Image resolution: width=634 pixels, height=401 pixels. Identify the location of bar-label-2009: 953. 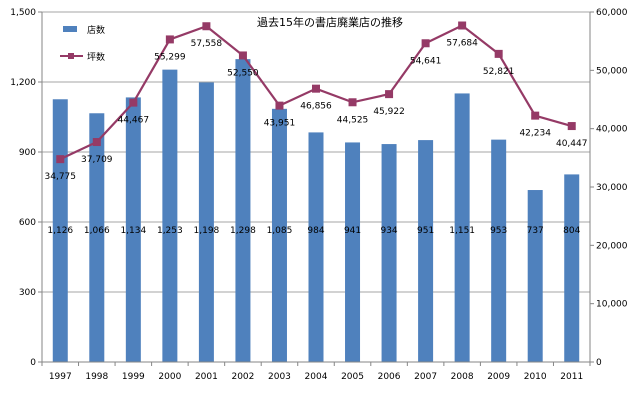
(498, 231).